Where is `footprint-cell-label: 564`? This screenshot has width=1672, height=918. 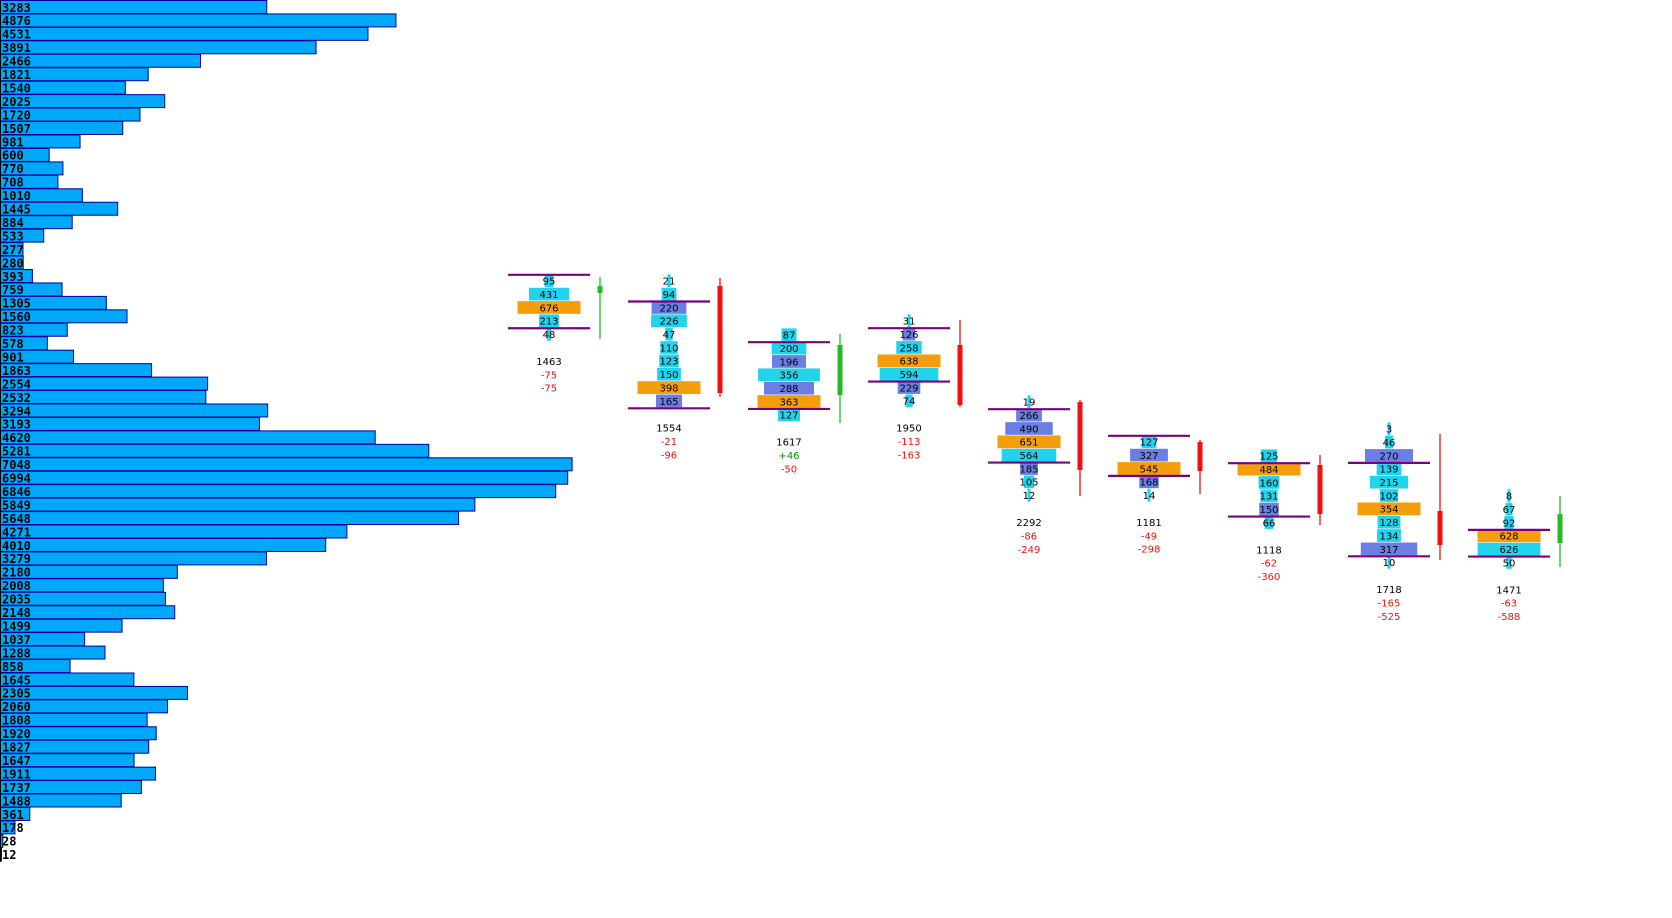
footprint-cell-label: 564 is located at coordinates (1028, 456).